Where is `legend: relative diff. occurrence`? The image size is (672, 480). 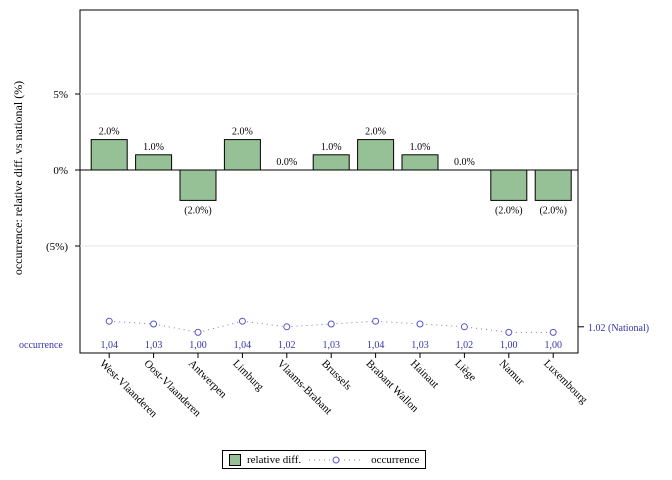
legend: relative diff. occurrence is located at coordinates (324, 459).